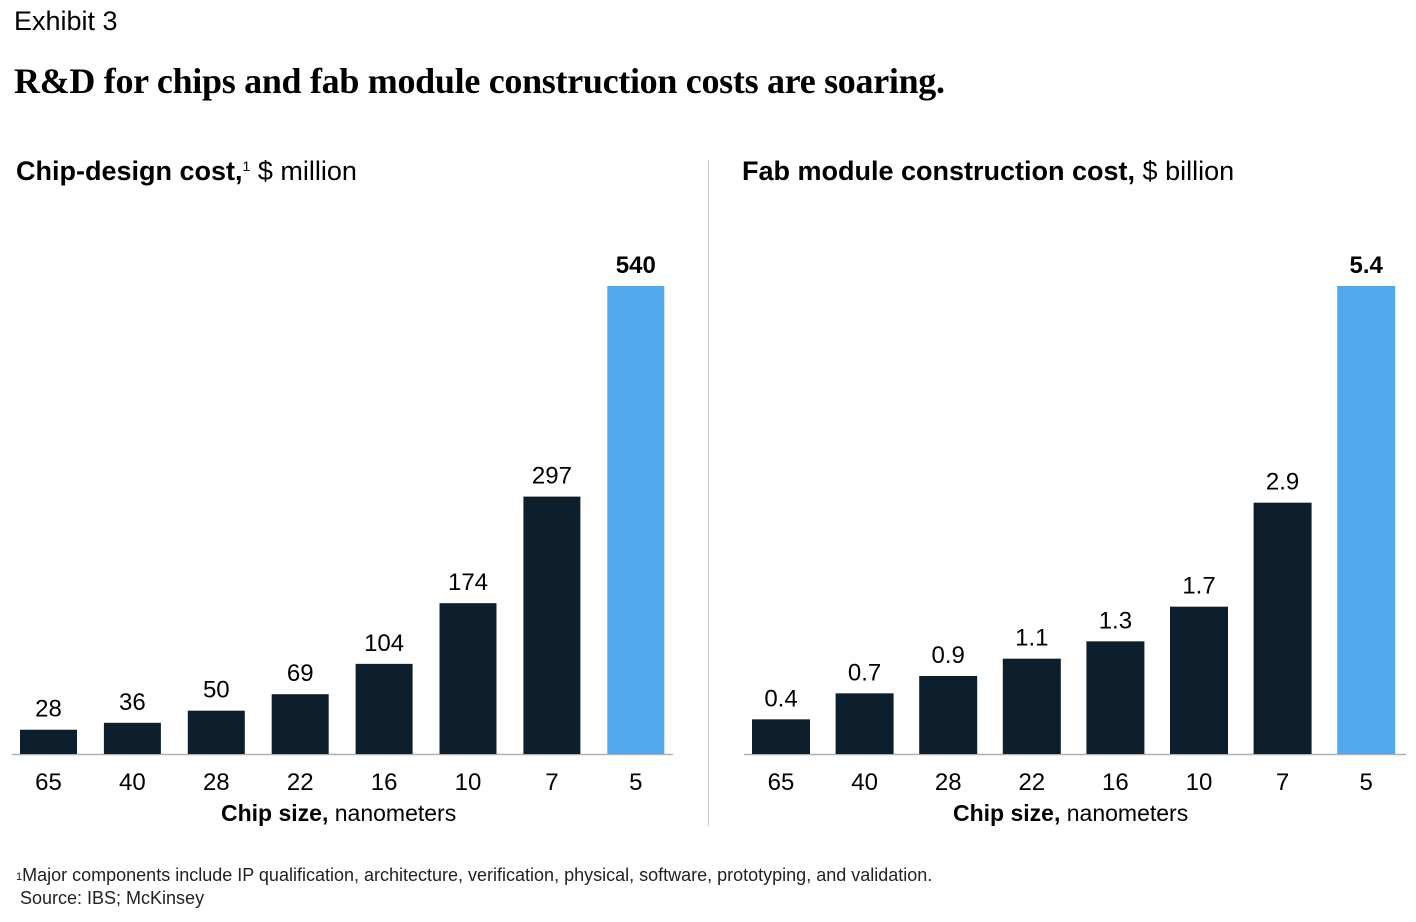 The image size is (1416, 922). What do you see at coordinates (1031, 782) in the screenshot?
I see `chart-2-tick-label-22: 22` at bounding box center [1031, 782].